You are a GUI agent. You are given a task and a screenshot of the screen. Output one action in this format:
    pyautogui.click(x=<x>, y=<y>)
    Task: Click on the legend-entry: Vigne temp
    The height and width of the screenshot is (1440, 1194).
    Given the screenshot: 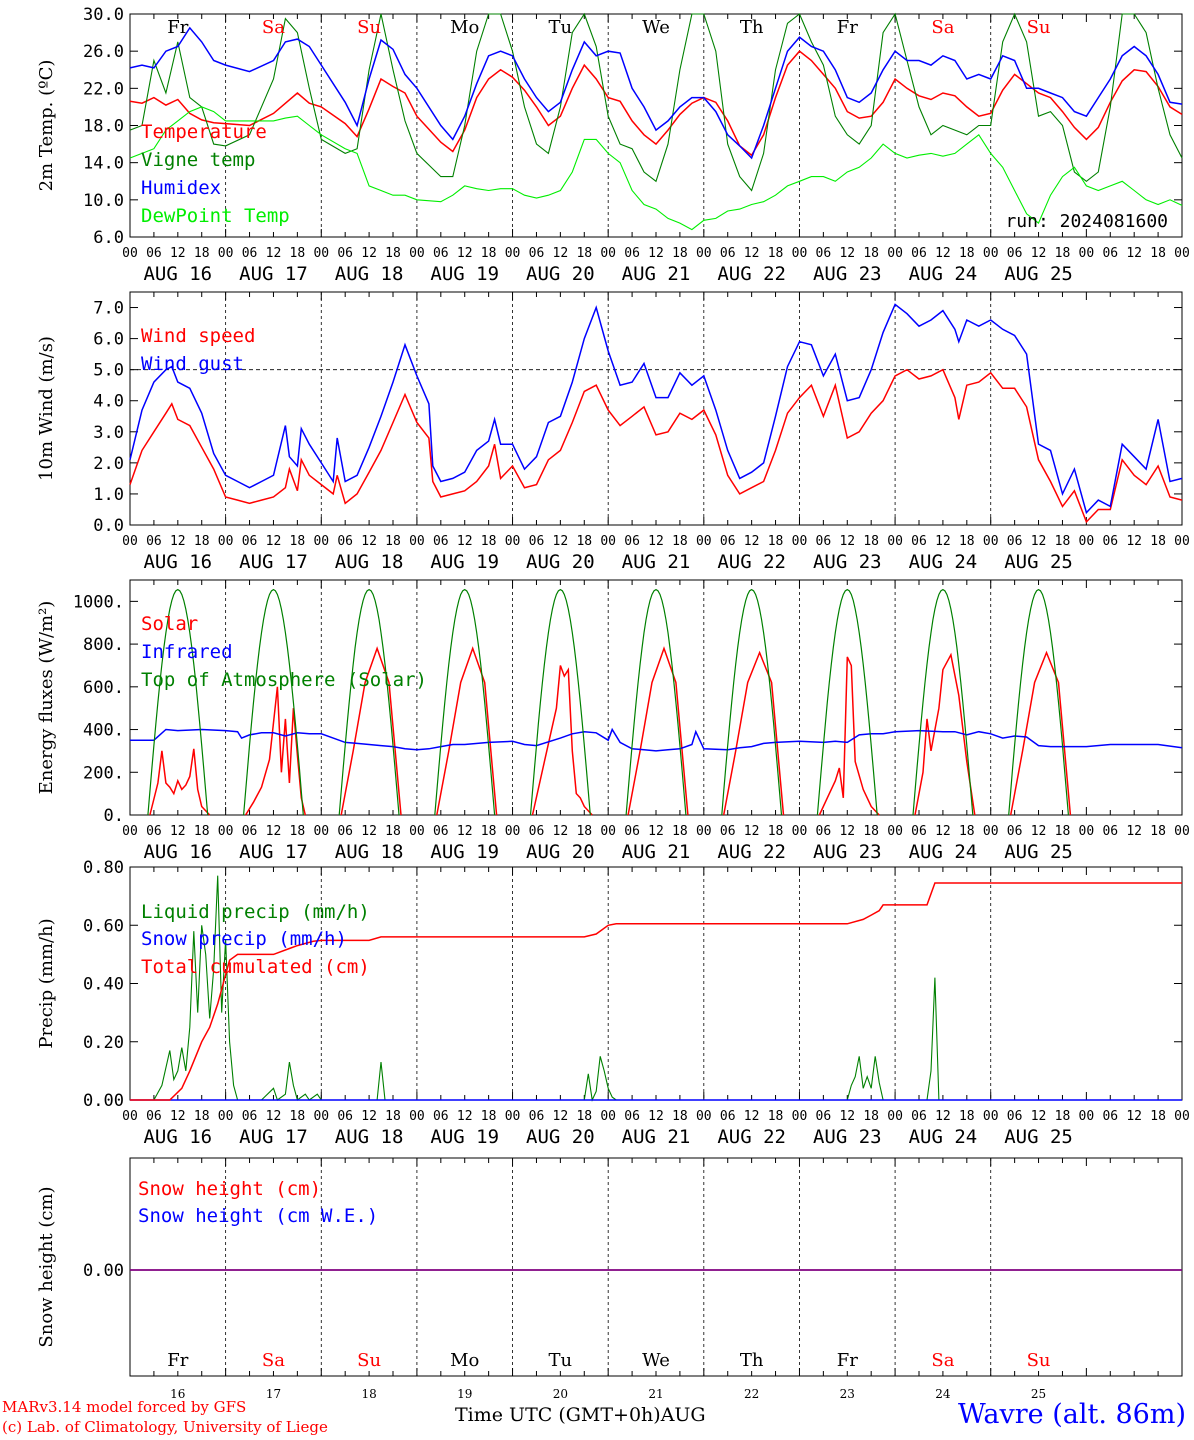 What is the action you would take?
    pyautogui.click(x=198, y=160)
    